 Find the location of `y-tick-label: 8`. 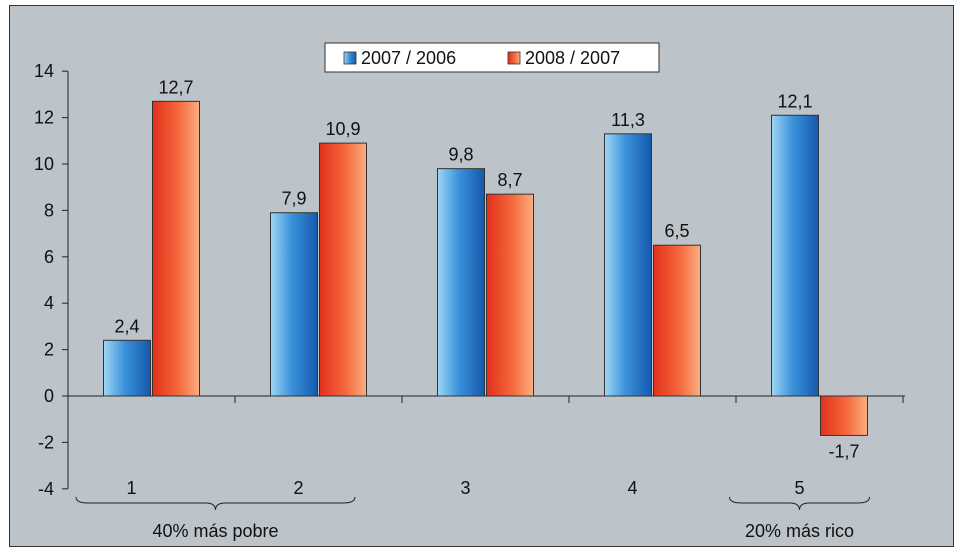

y-tick-label: 8 is located at coordinates (49, 210).